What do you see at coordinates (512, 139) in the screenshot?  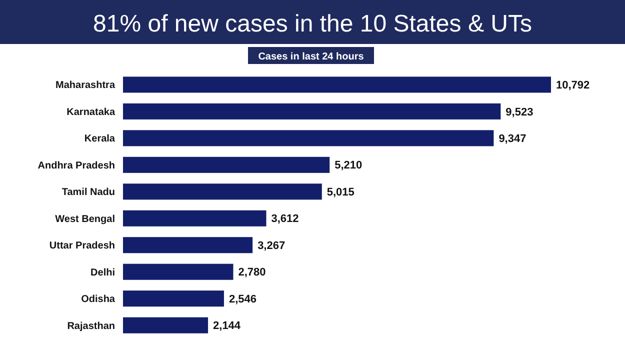 I see `data-label: 9,347` at bounding box center [512, 139].